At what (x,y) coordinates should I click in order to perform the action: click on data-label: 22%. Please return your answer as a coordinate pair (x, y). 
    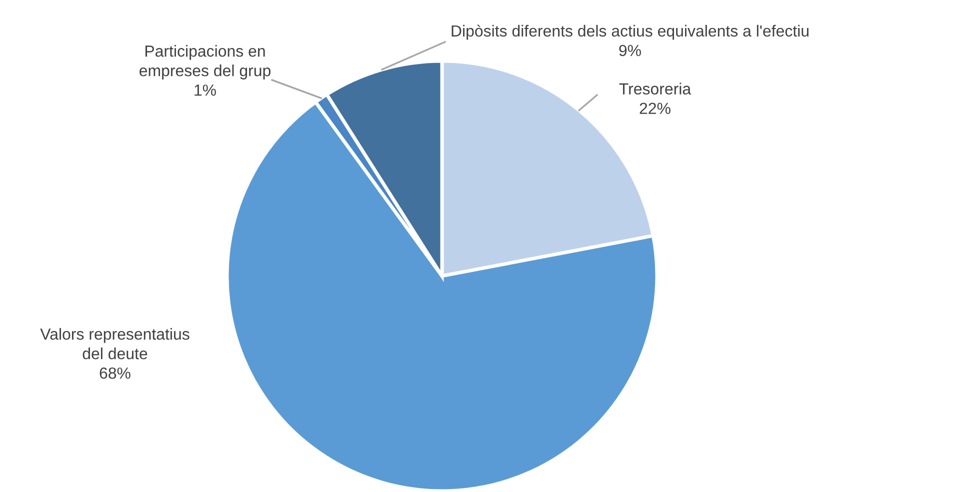
    Looking at the image, I should click on (655, 108).